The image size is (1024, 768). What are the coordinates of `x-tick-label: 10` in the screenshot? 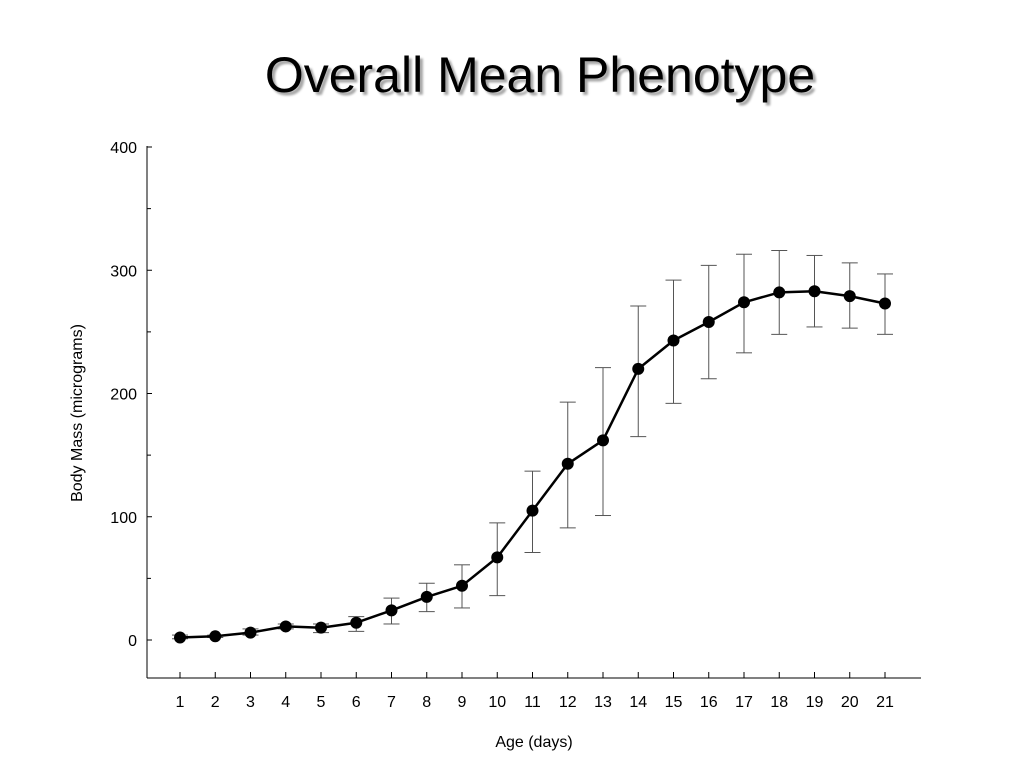 It's located at (497, 702).